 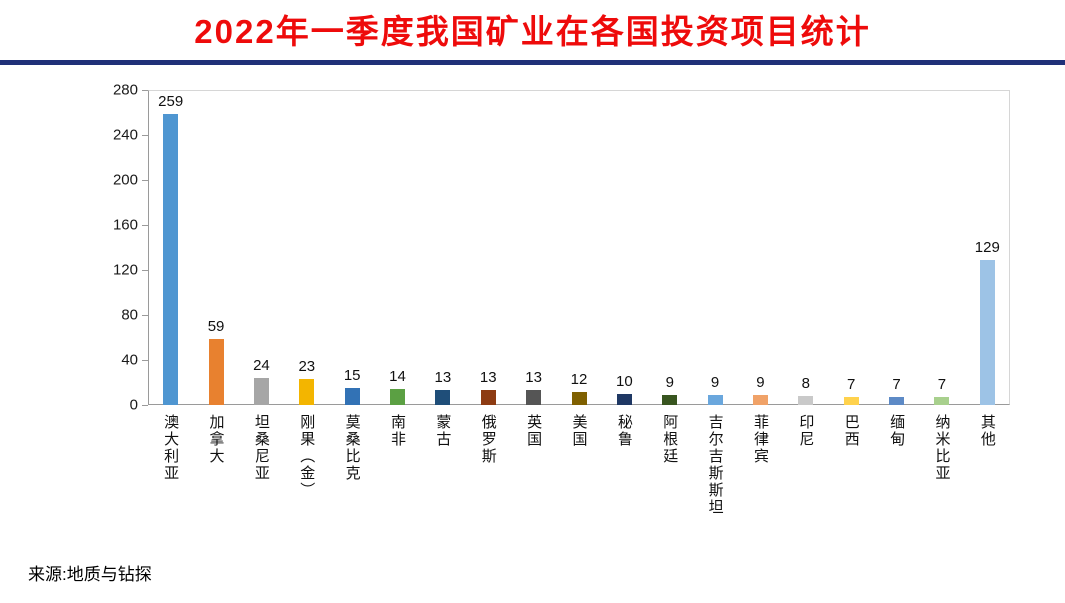 What do you see at coordinates (987, 431) in the screenshot?
I see `x-category-label: 其他` at bounding box center [987, 431].